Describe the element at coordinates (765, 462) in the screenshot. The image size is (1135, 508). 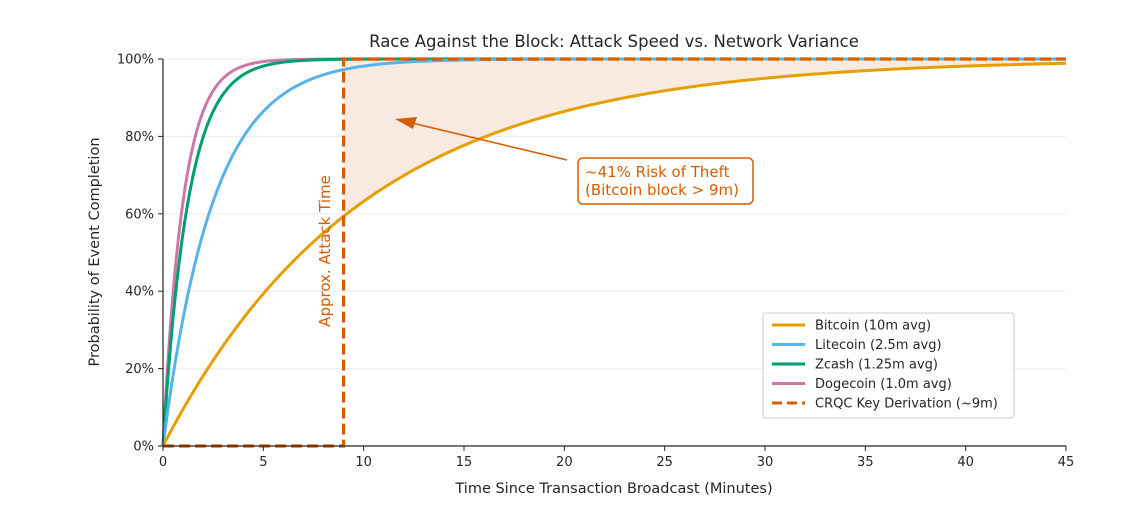
I see `x-tick-label: 30` at that location.